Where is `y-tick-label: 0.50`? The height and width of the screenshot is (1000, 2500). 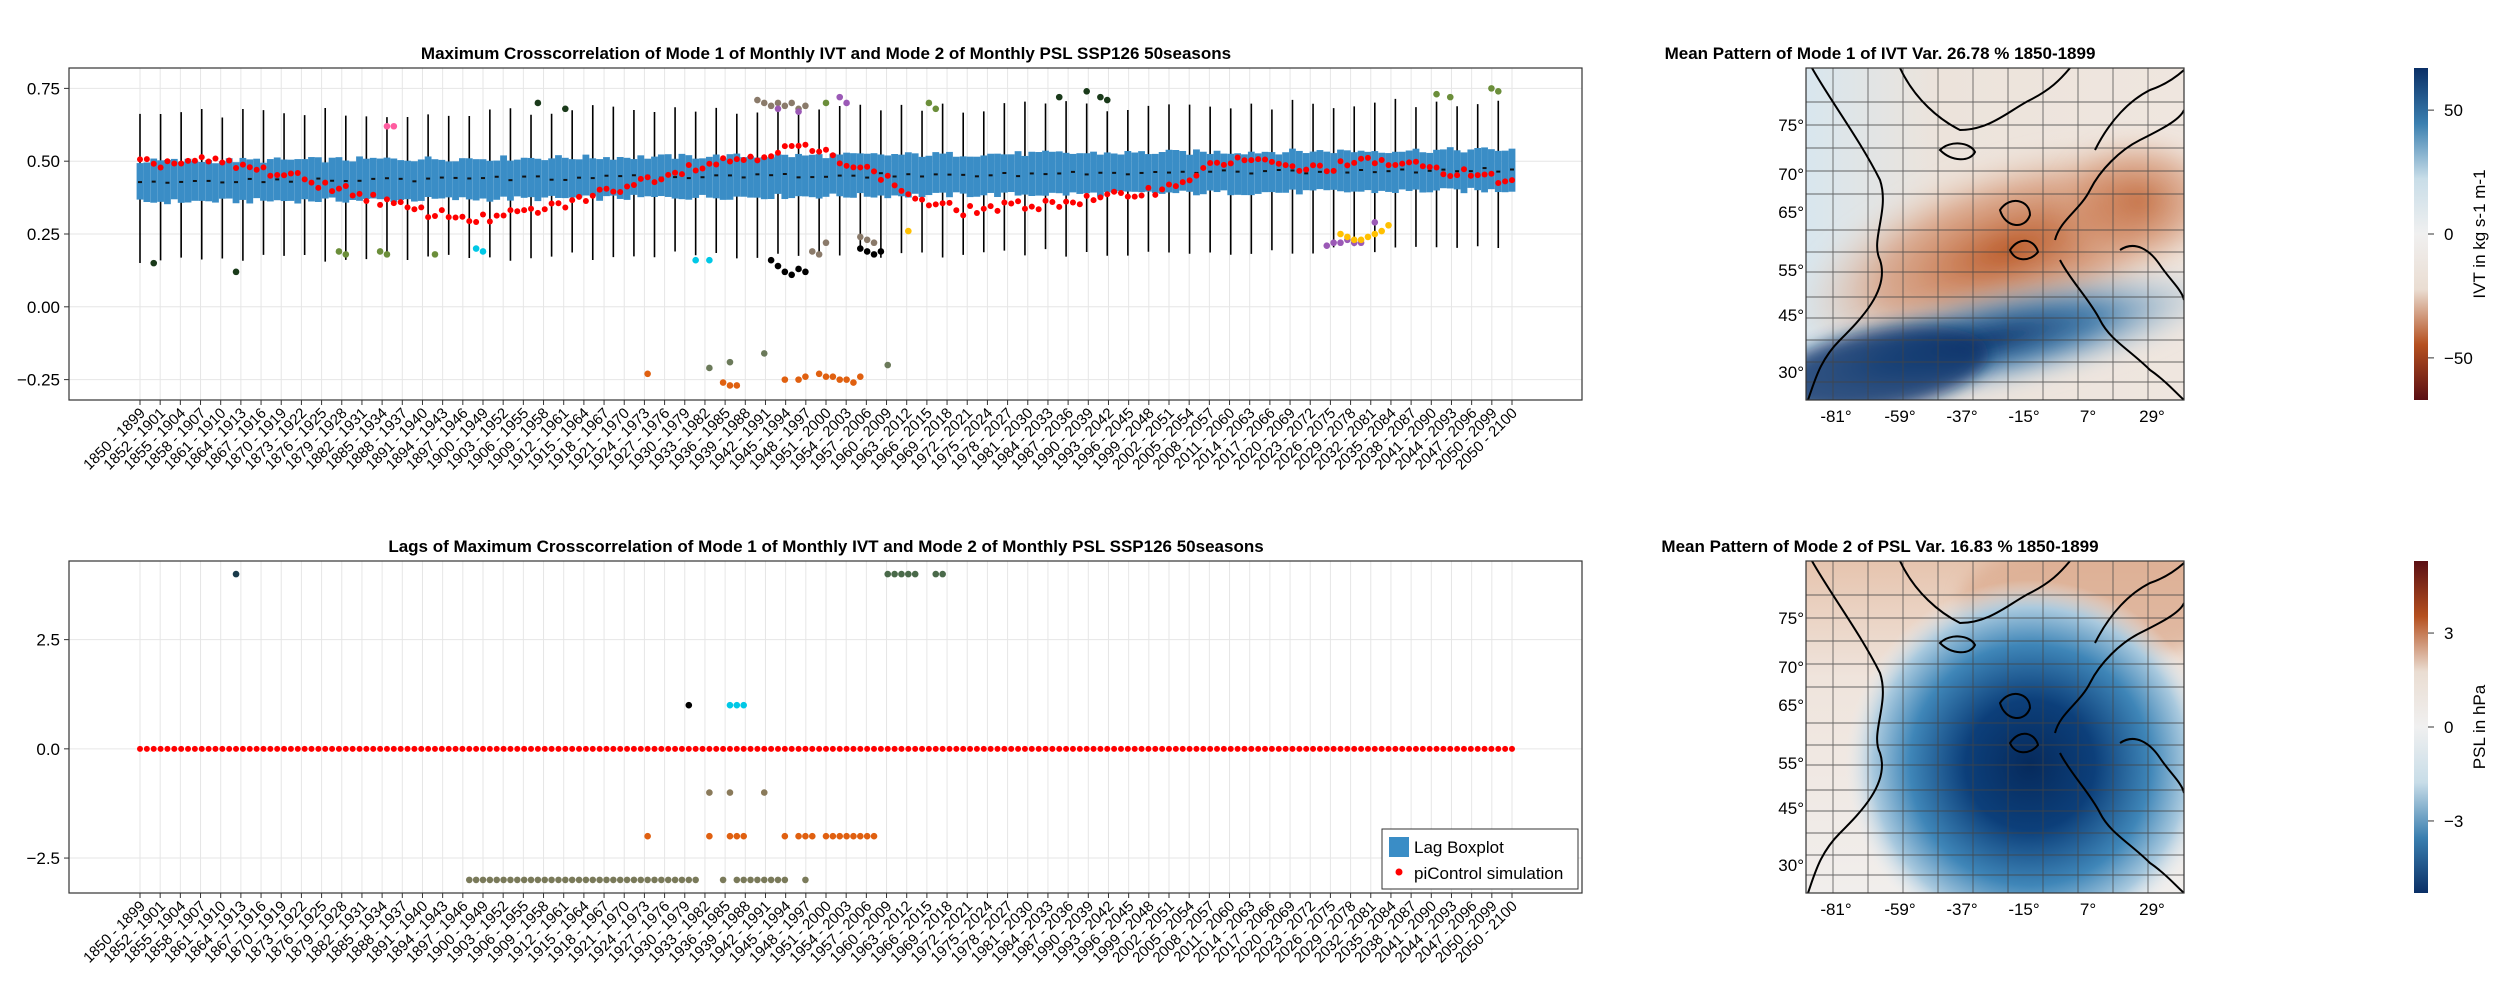 y-tick-label: 0.50 is located at coordinates (43, 161).